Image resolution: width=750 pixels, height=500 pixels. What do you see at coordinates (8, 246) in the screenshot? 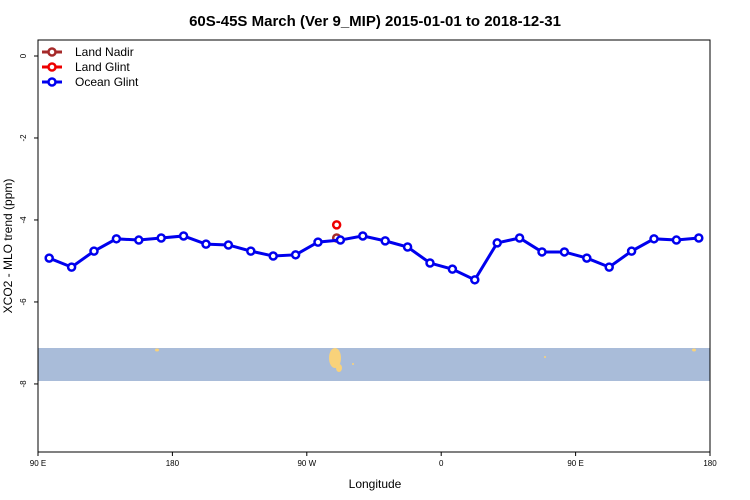
I see `y-axis-label: XCO2 - MLO trend (ppm)` at bounding box center [8, 246].